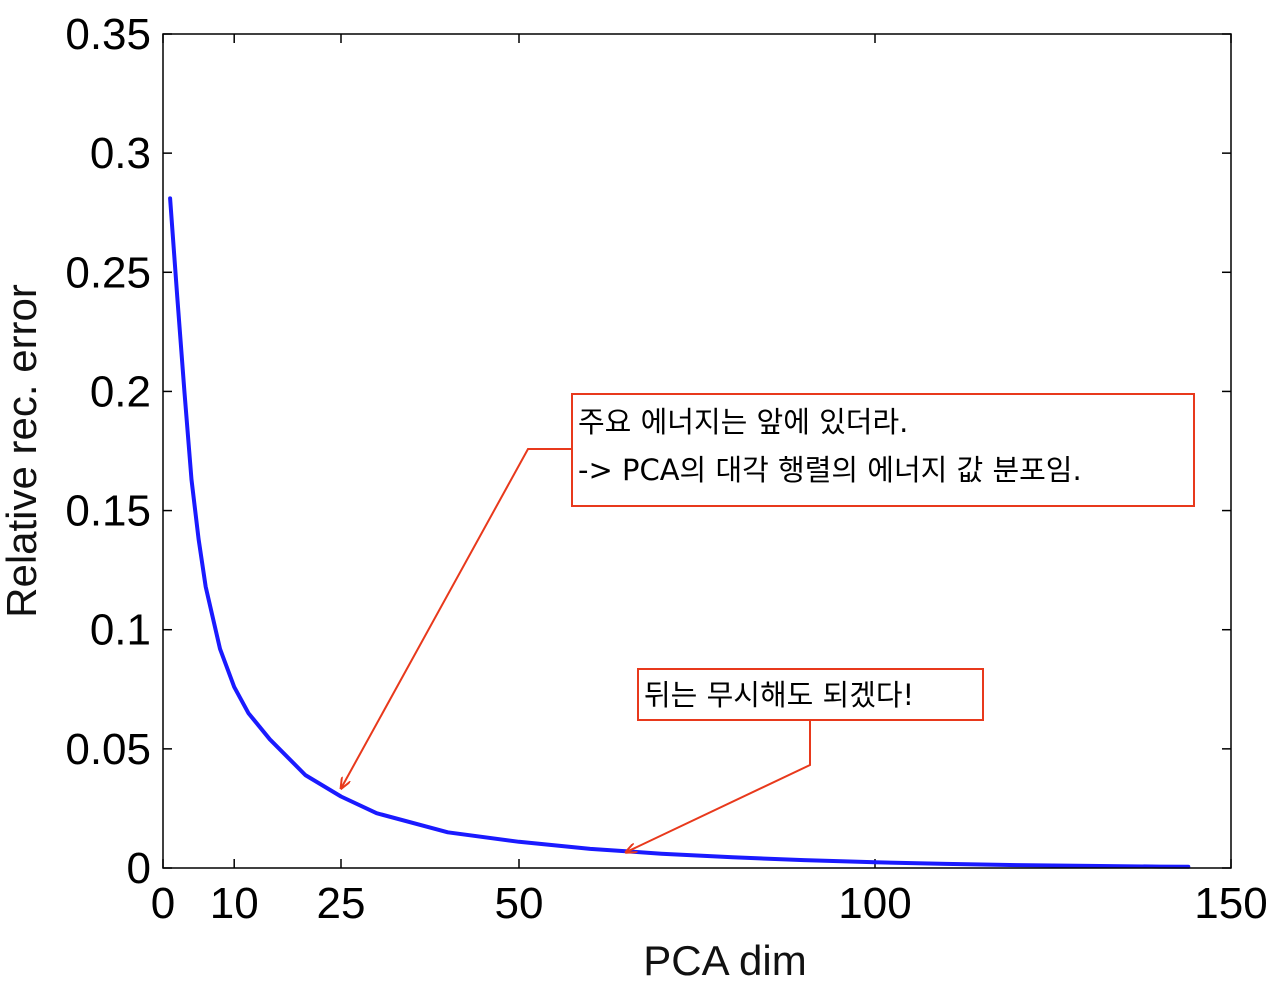 This screenshot has width=1282, height=990. Describe the element at coordinates (120, 391) in the screenshot. I see `y-tick-label: 0.2` at that location.